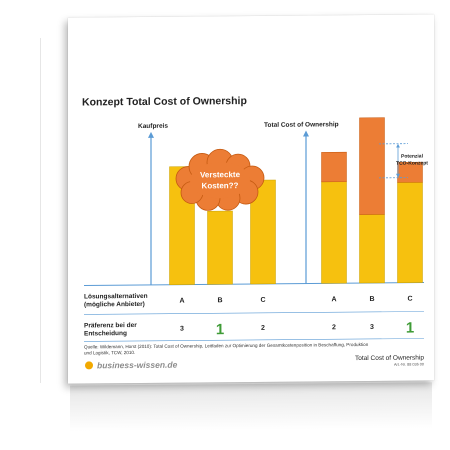 The image size is (450, 450). I want to click on brand-logo-text: business-wissen.de, so click(137, 365).